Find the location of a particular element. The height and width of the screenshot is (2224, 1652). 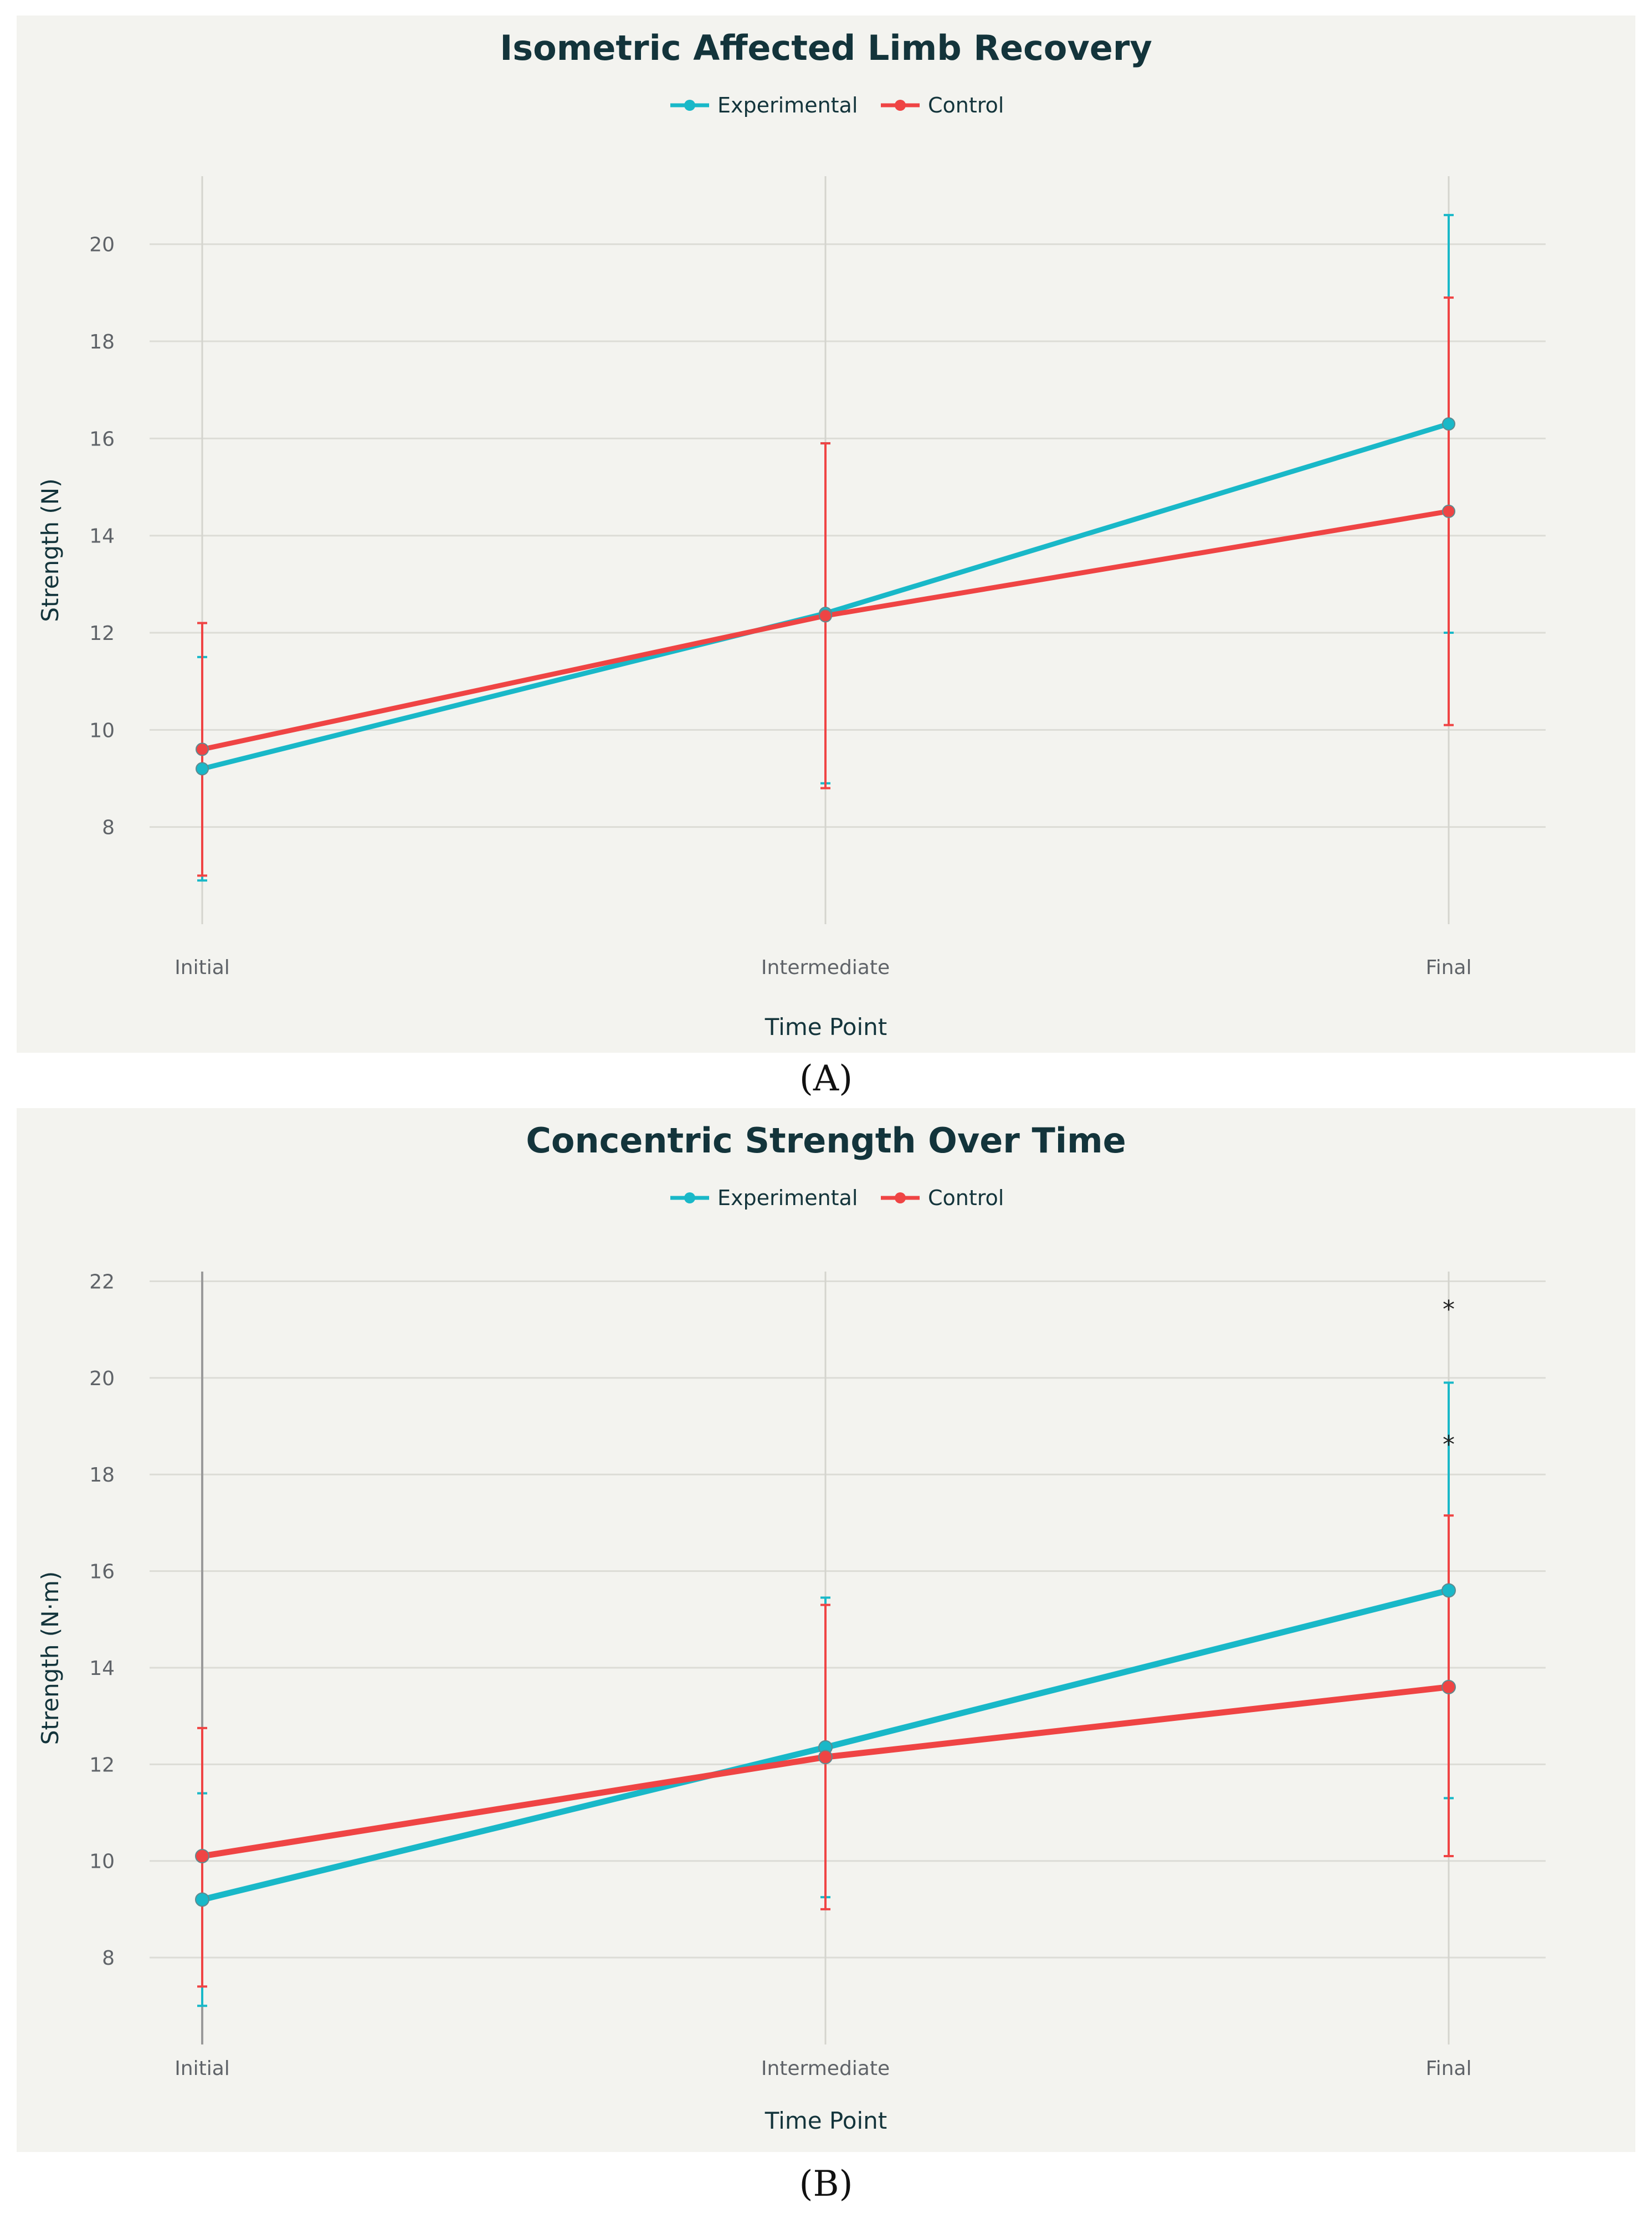

caption-a: (A) is located at coordinates (826, 1078).